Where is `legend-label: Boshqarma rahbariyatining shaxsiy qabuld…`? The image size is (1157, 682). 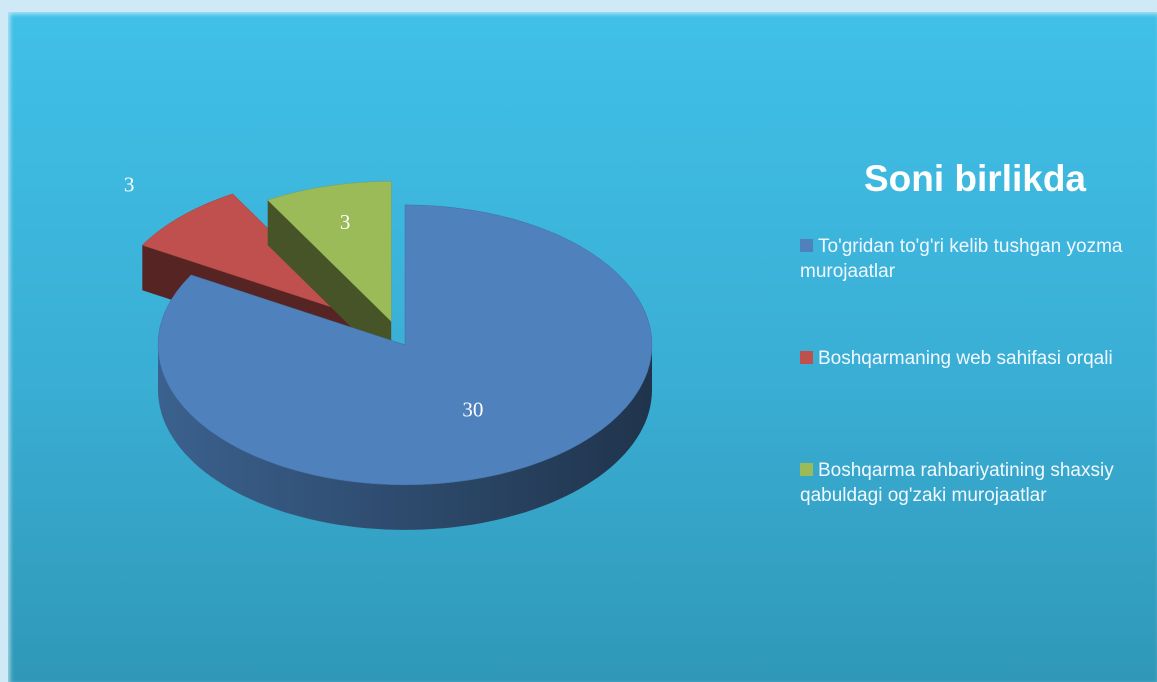 legend-label: Boshqarma rahbariyatining shaxsiy qabuld… is located at coordinates (957, 483).